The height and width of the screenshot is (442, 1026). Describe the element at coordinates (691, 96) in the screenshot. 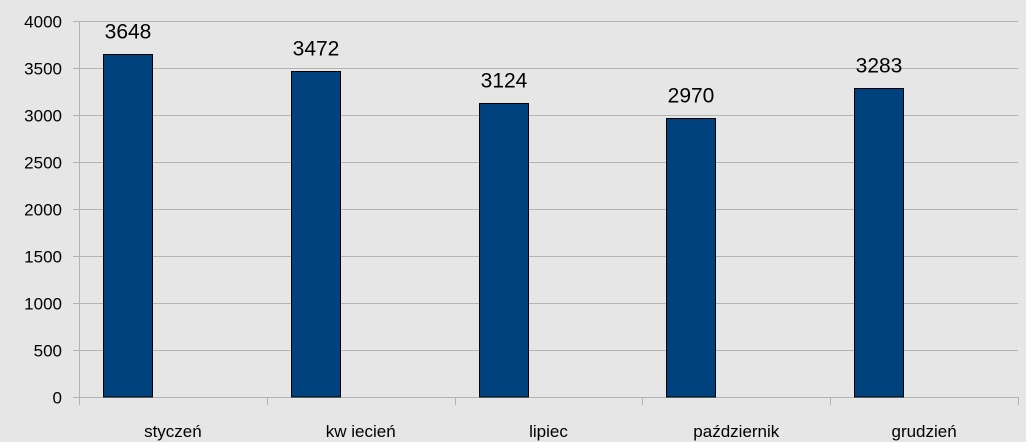

I see `data-label: 2970` at that location.